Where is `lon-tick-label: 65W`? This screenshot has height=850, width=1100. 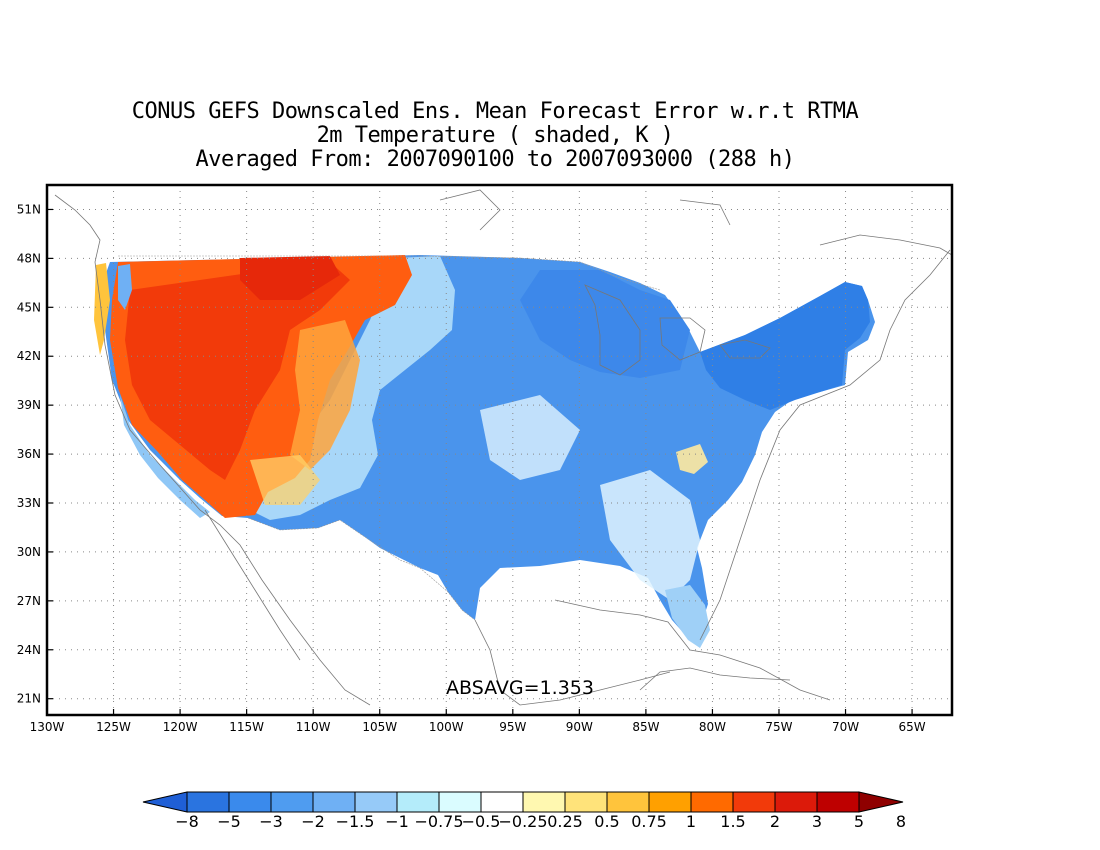 lon-tick-label: 65W is located at coordinates (912, 727).